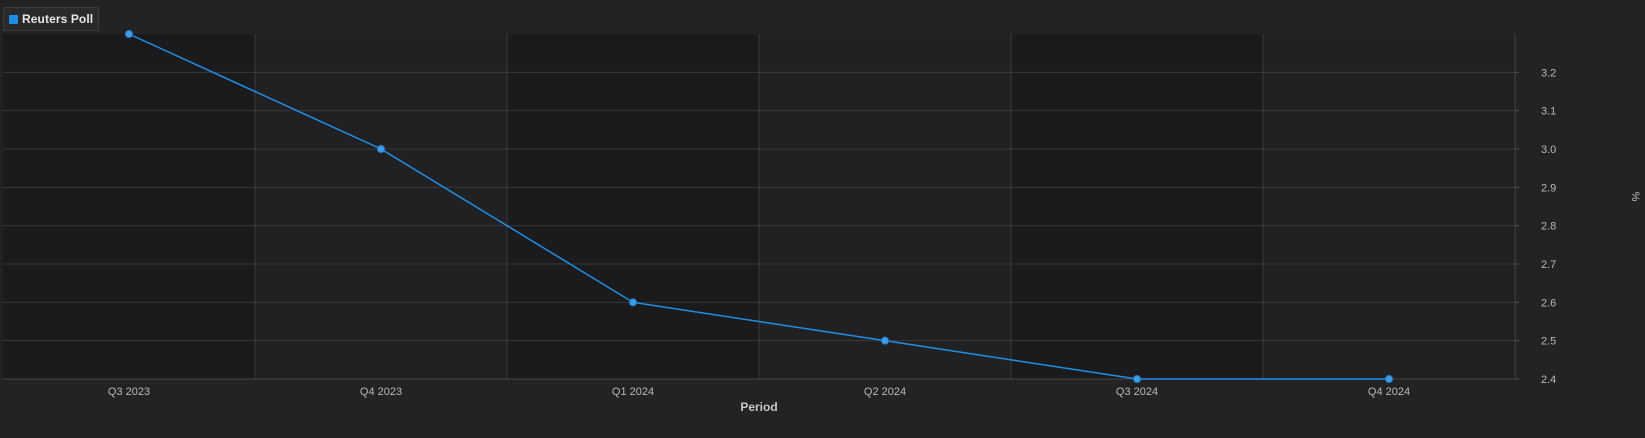 This screenshot has width=1645, height=438. What do you see at coordinates (381, 392) in the screenshot?
I see `x-tick-label: Q4 2023` at bounding box center [381, 392].